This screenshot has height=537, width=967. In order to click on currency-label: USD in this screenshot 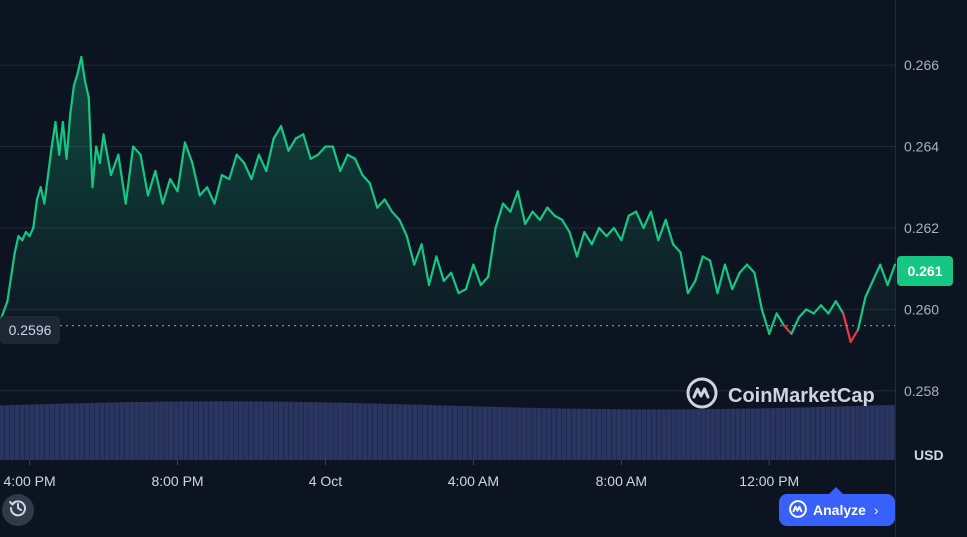, I will do `click(929, 455)`.